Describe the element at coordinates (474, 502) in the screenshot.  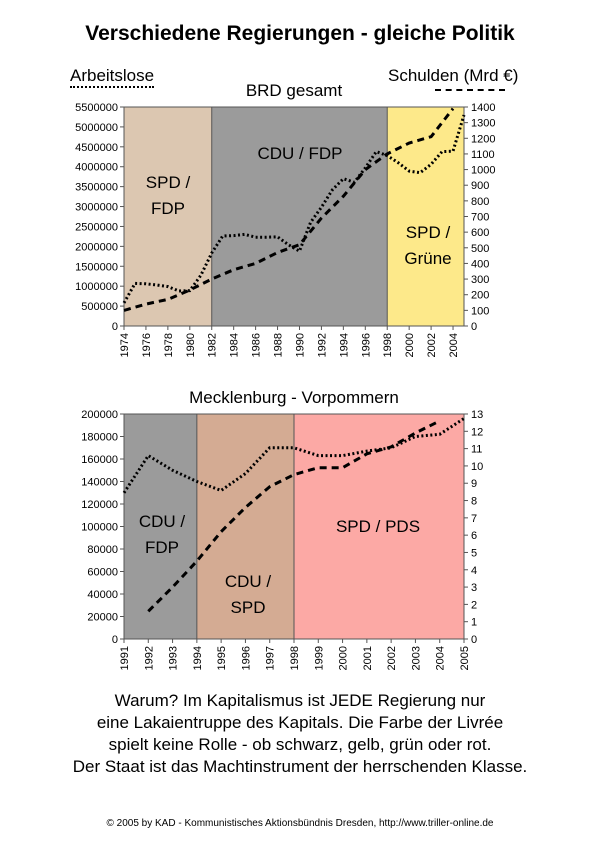
I see `y-right-tick-label: 8` at that location.